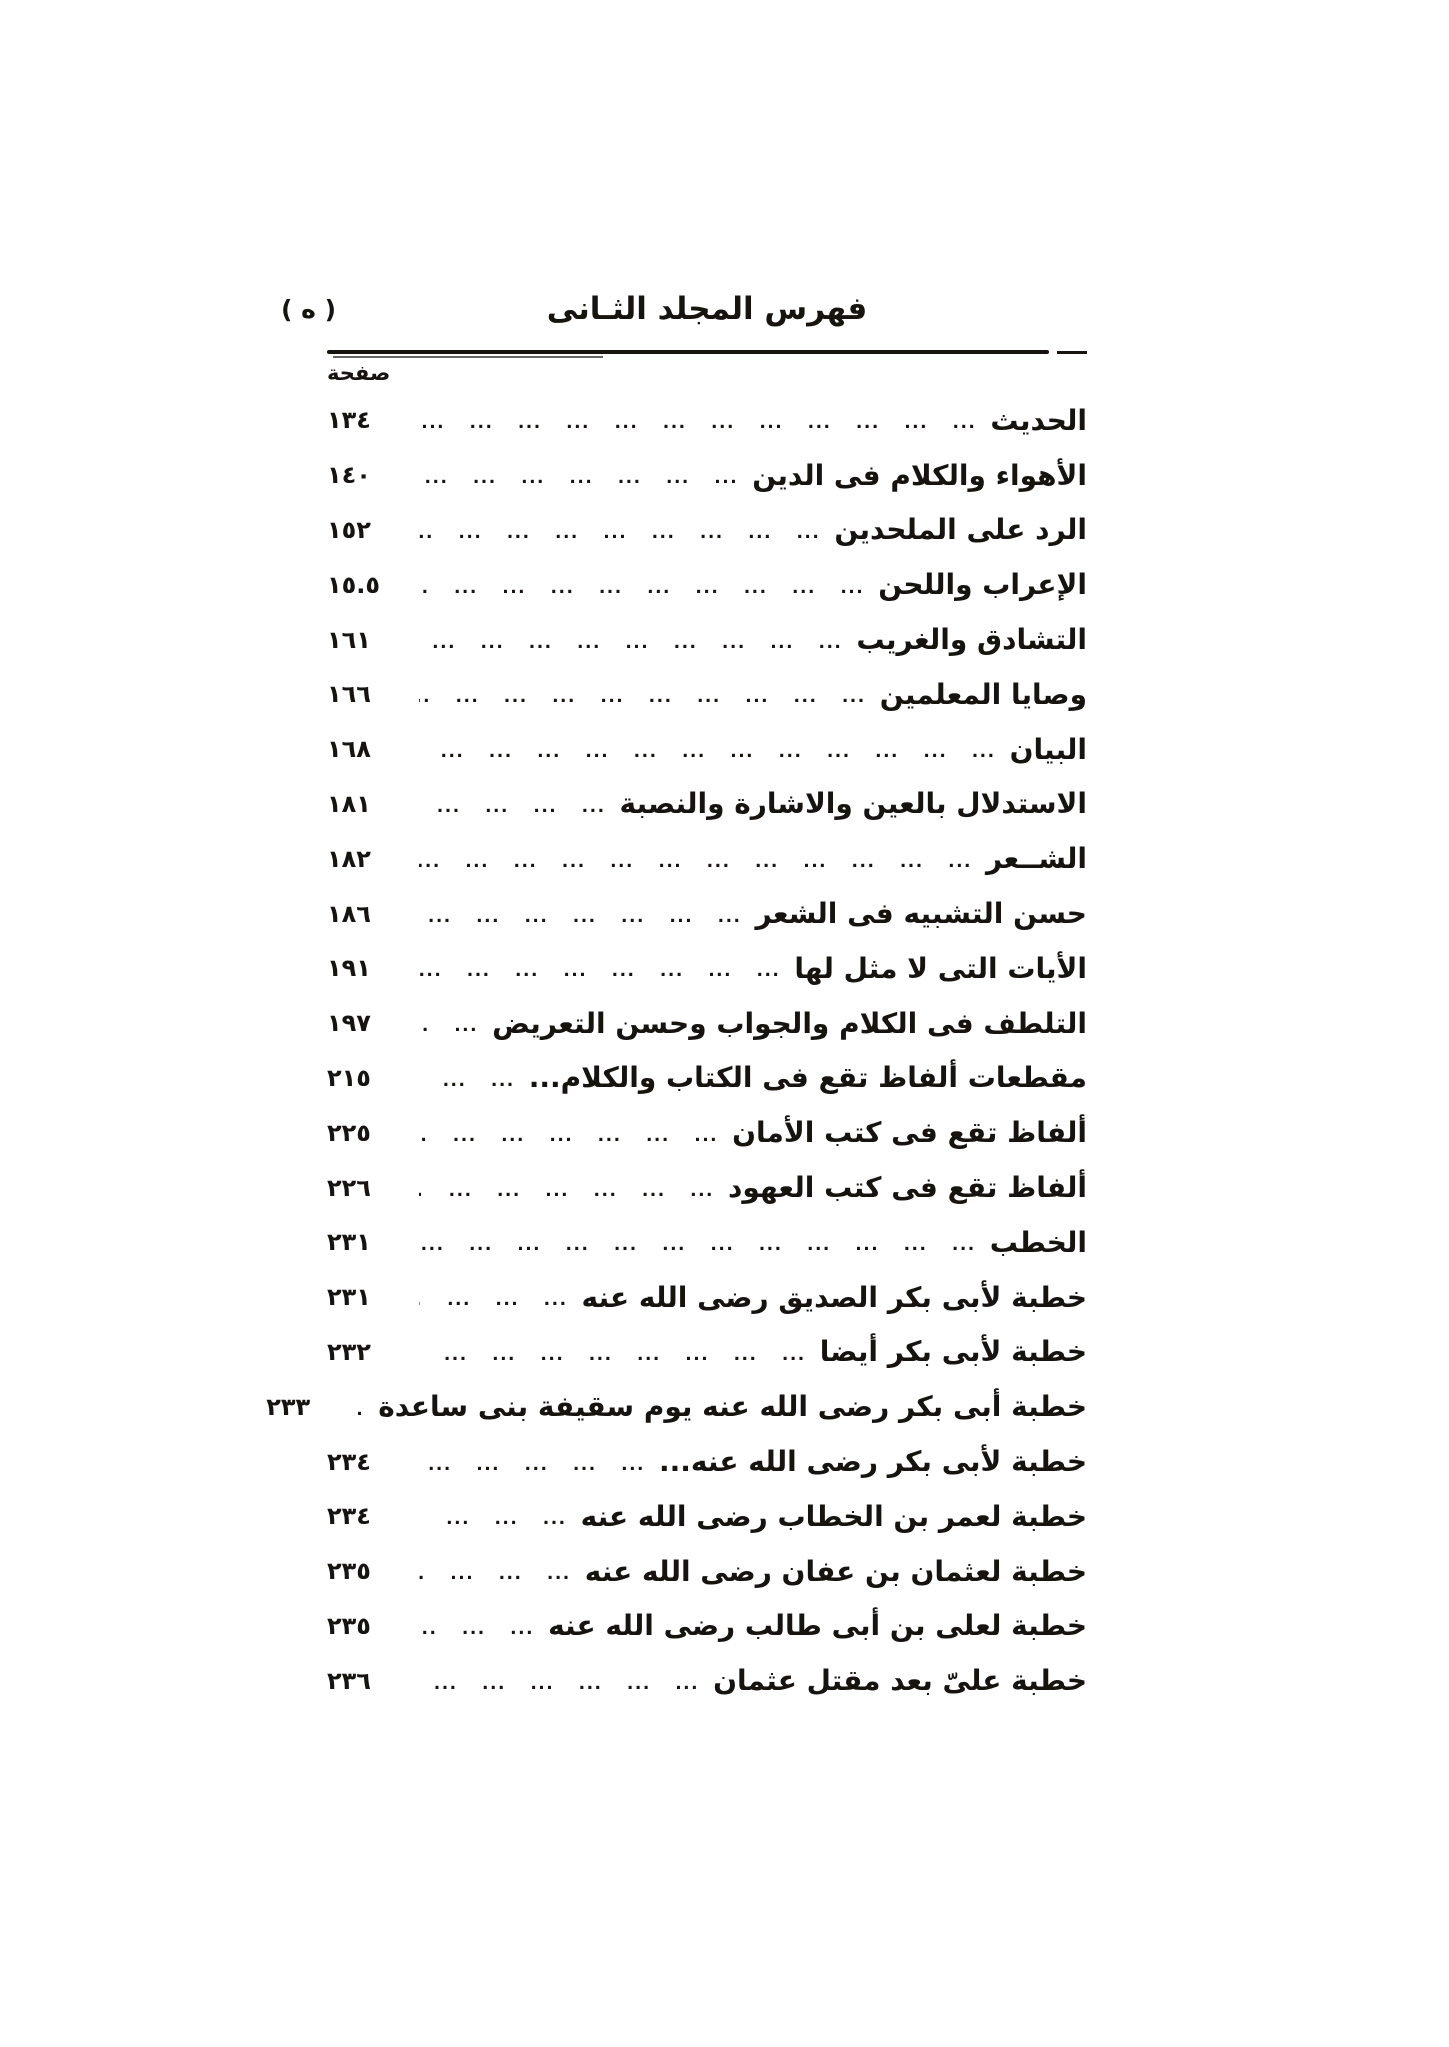 This screenshot has width=1449, height=2047. What do you see at coordinates (921, 914) in the screenshot?
I see `toc-entry-title: حسن التشبيه فى الشعر` at bounding box center [921, 914].